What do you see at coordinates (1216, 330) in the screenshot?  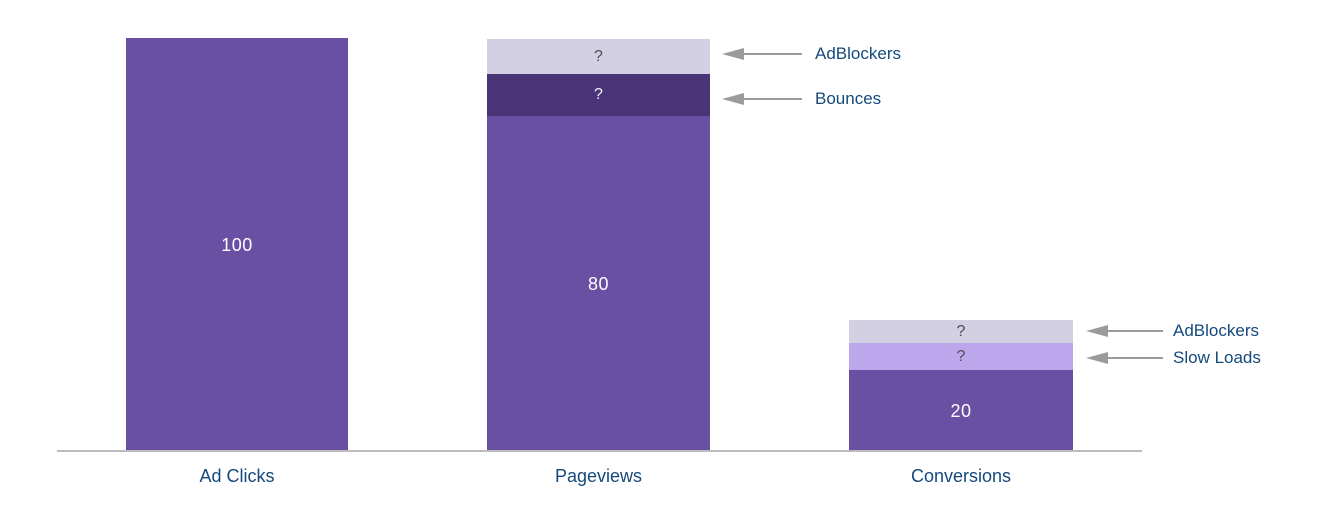 I see `annotation-conversions-adblockers: AdBlockers` at bounding box center [1216, 330].